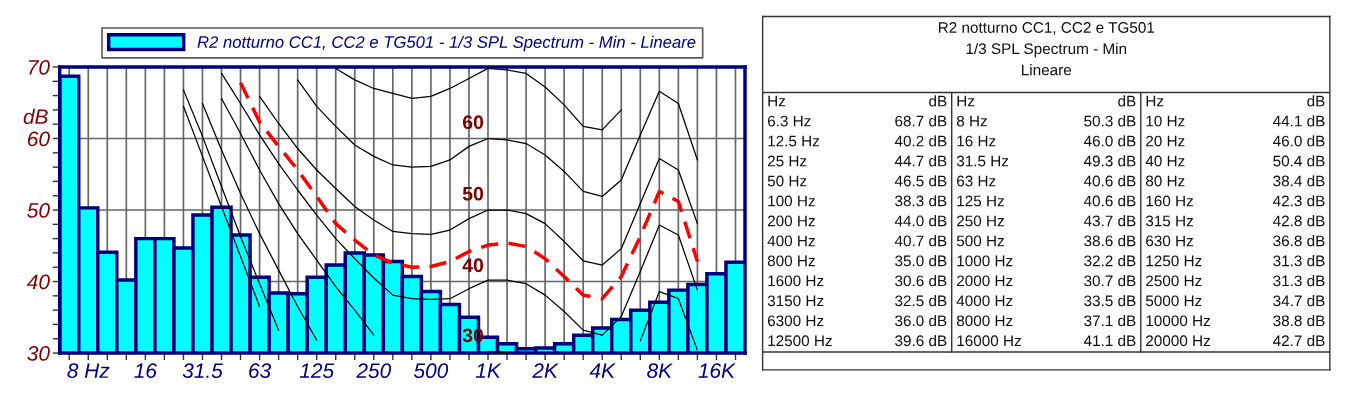 This screenshot has width=1357, height=411. I want to click on x-tick-label: 4K, so click(602, 370).